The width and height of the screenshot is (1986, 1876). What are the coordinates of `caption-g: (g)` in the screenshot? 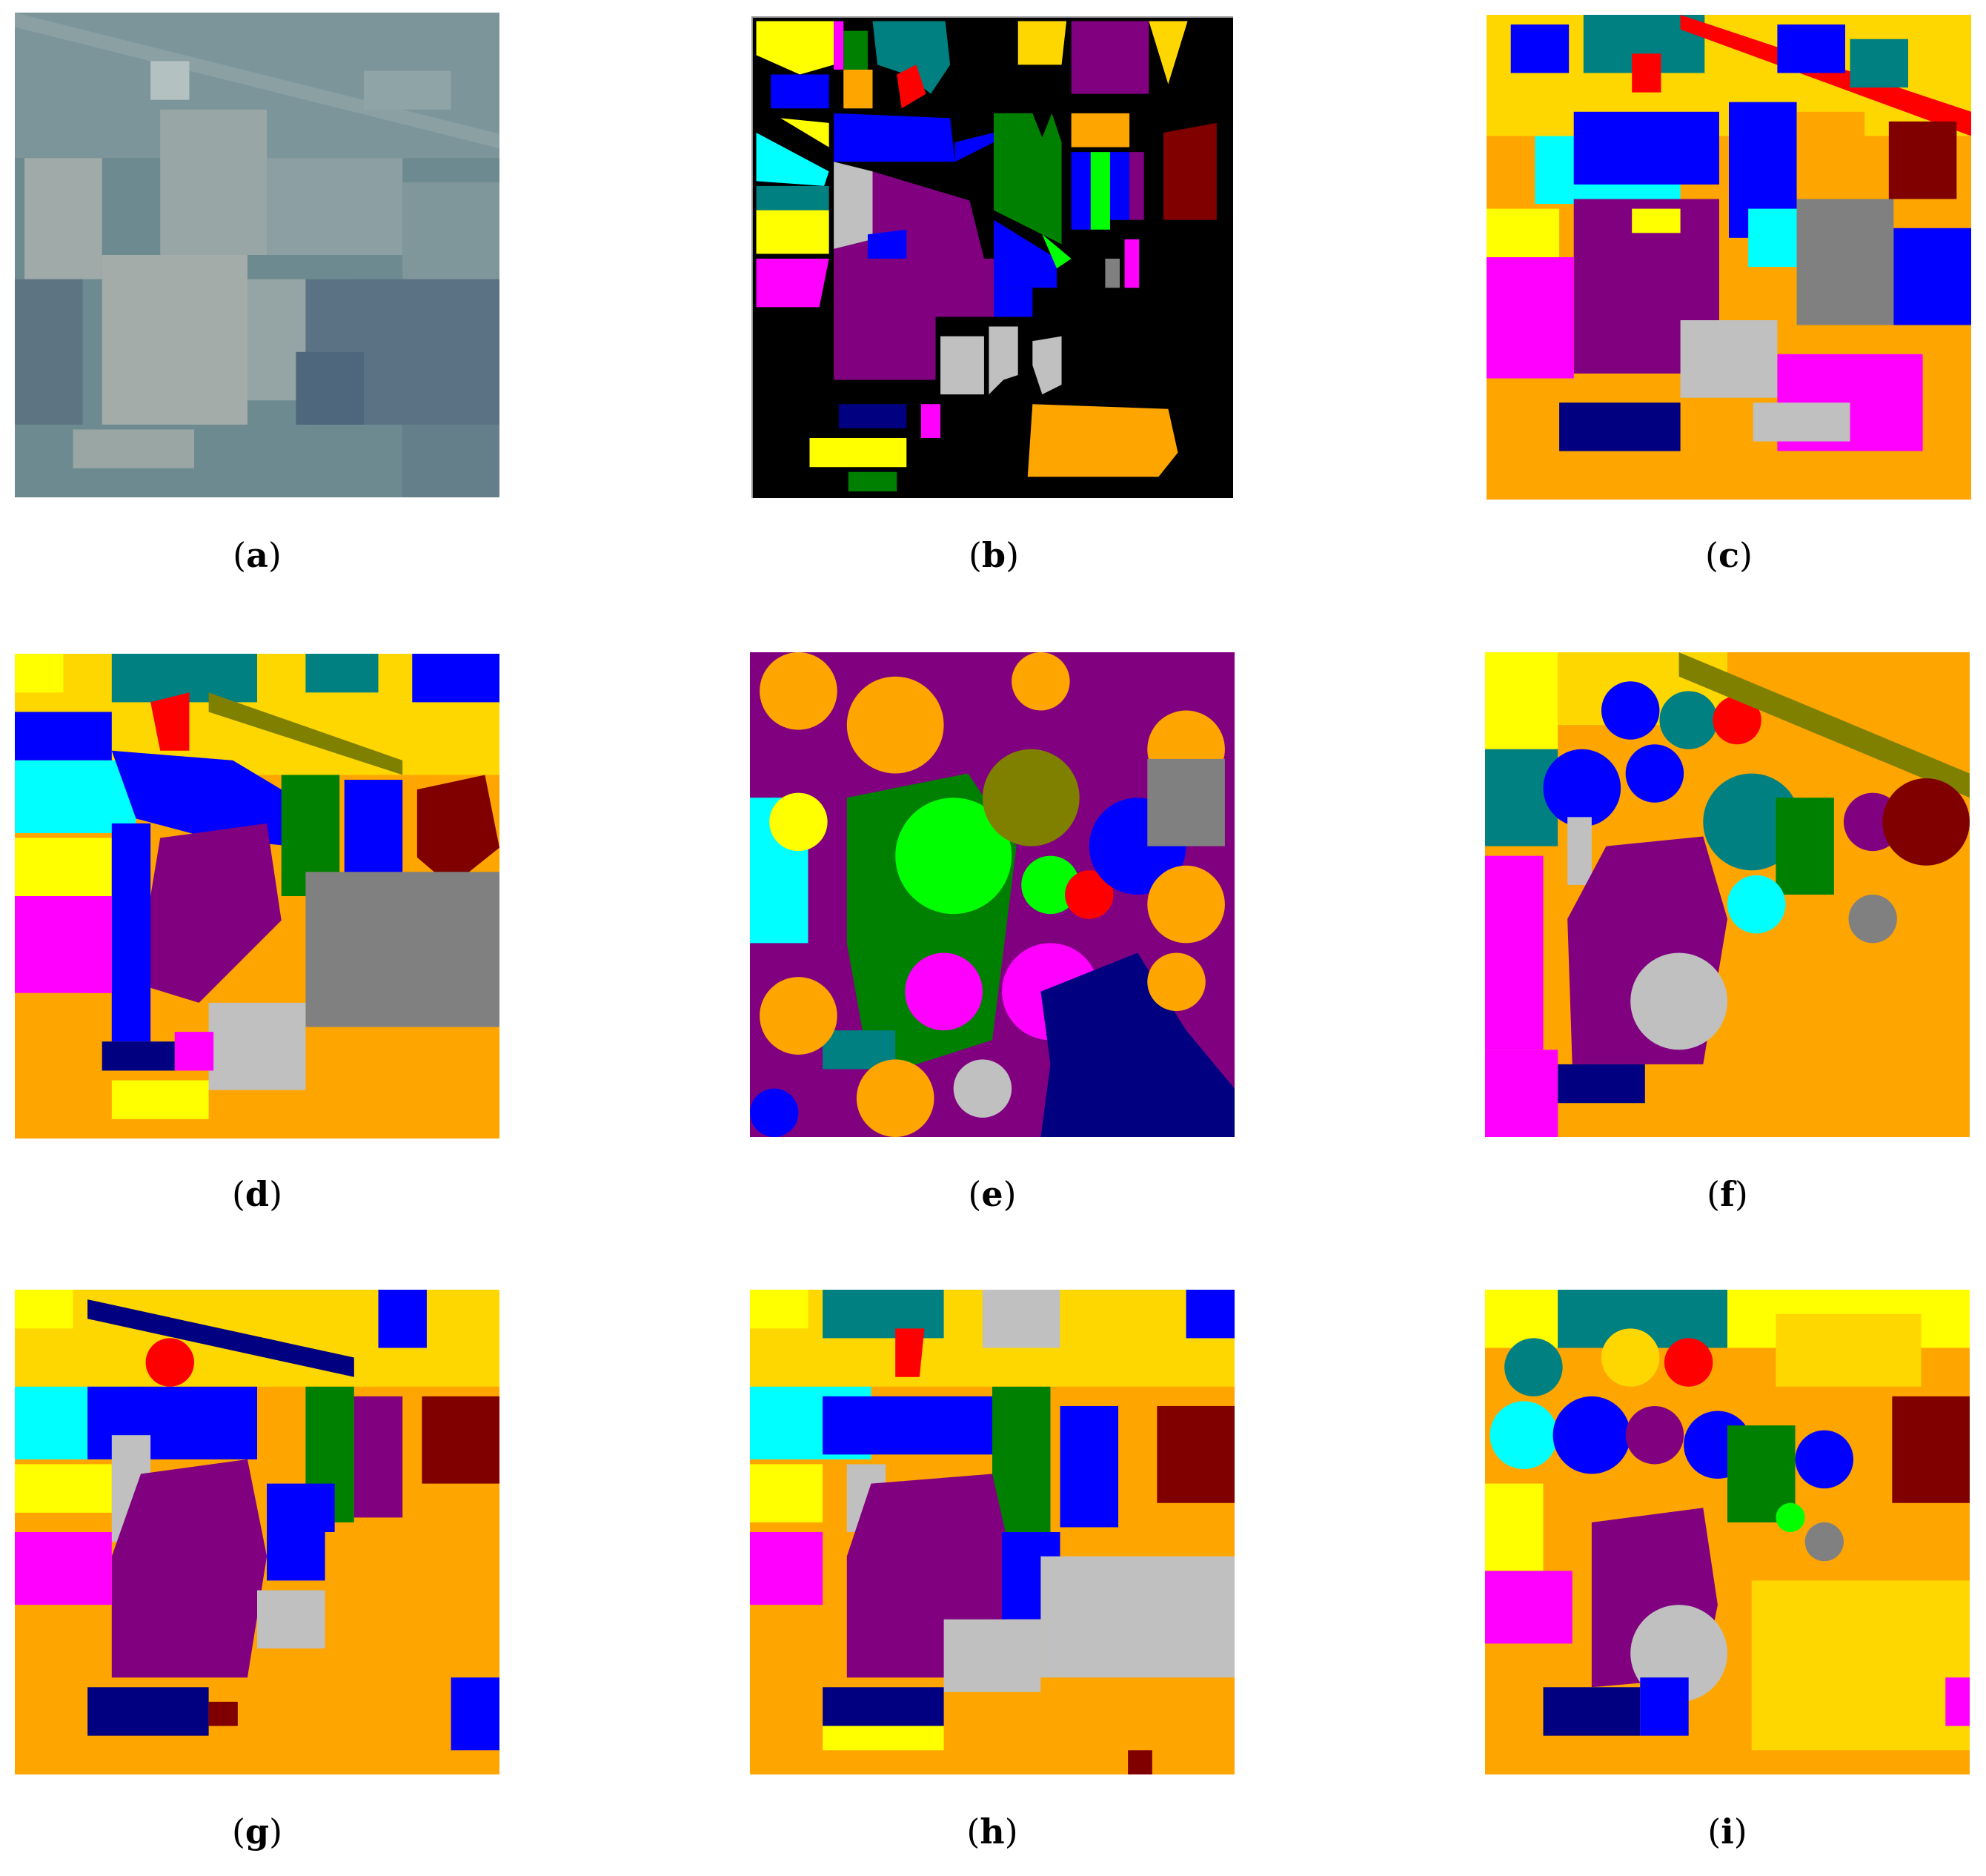 It's located at (257, 1832).